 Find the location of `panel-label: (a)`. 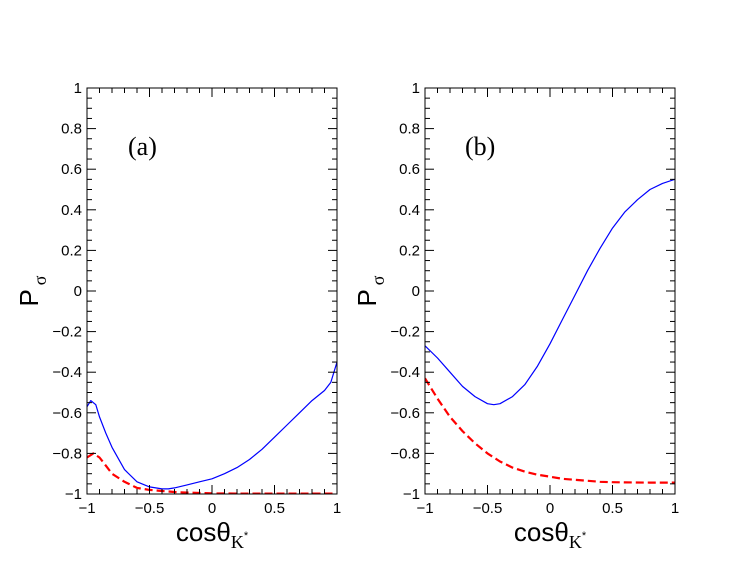

panel-label: (a) is located at coordinates (142, 146).